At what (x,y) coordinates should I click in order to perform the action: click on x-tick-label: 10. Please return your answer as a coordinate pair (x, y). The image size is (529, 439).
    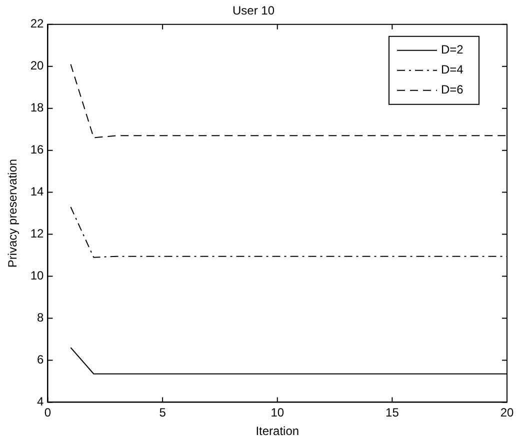
    Looking at the image, I should click on (277, 413).